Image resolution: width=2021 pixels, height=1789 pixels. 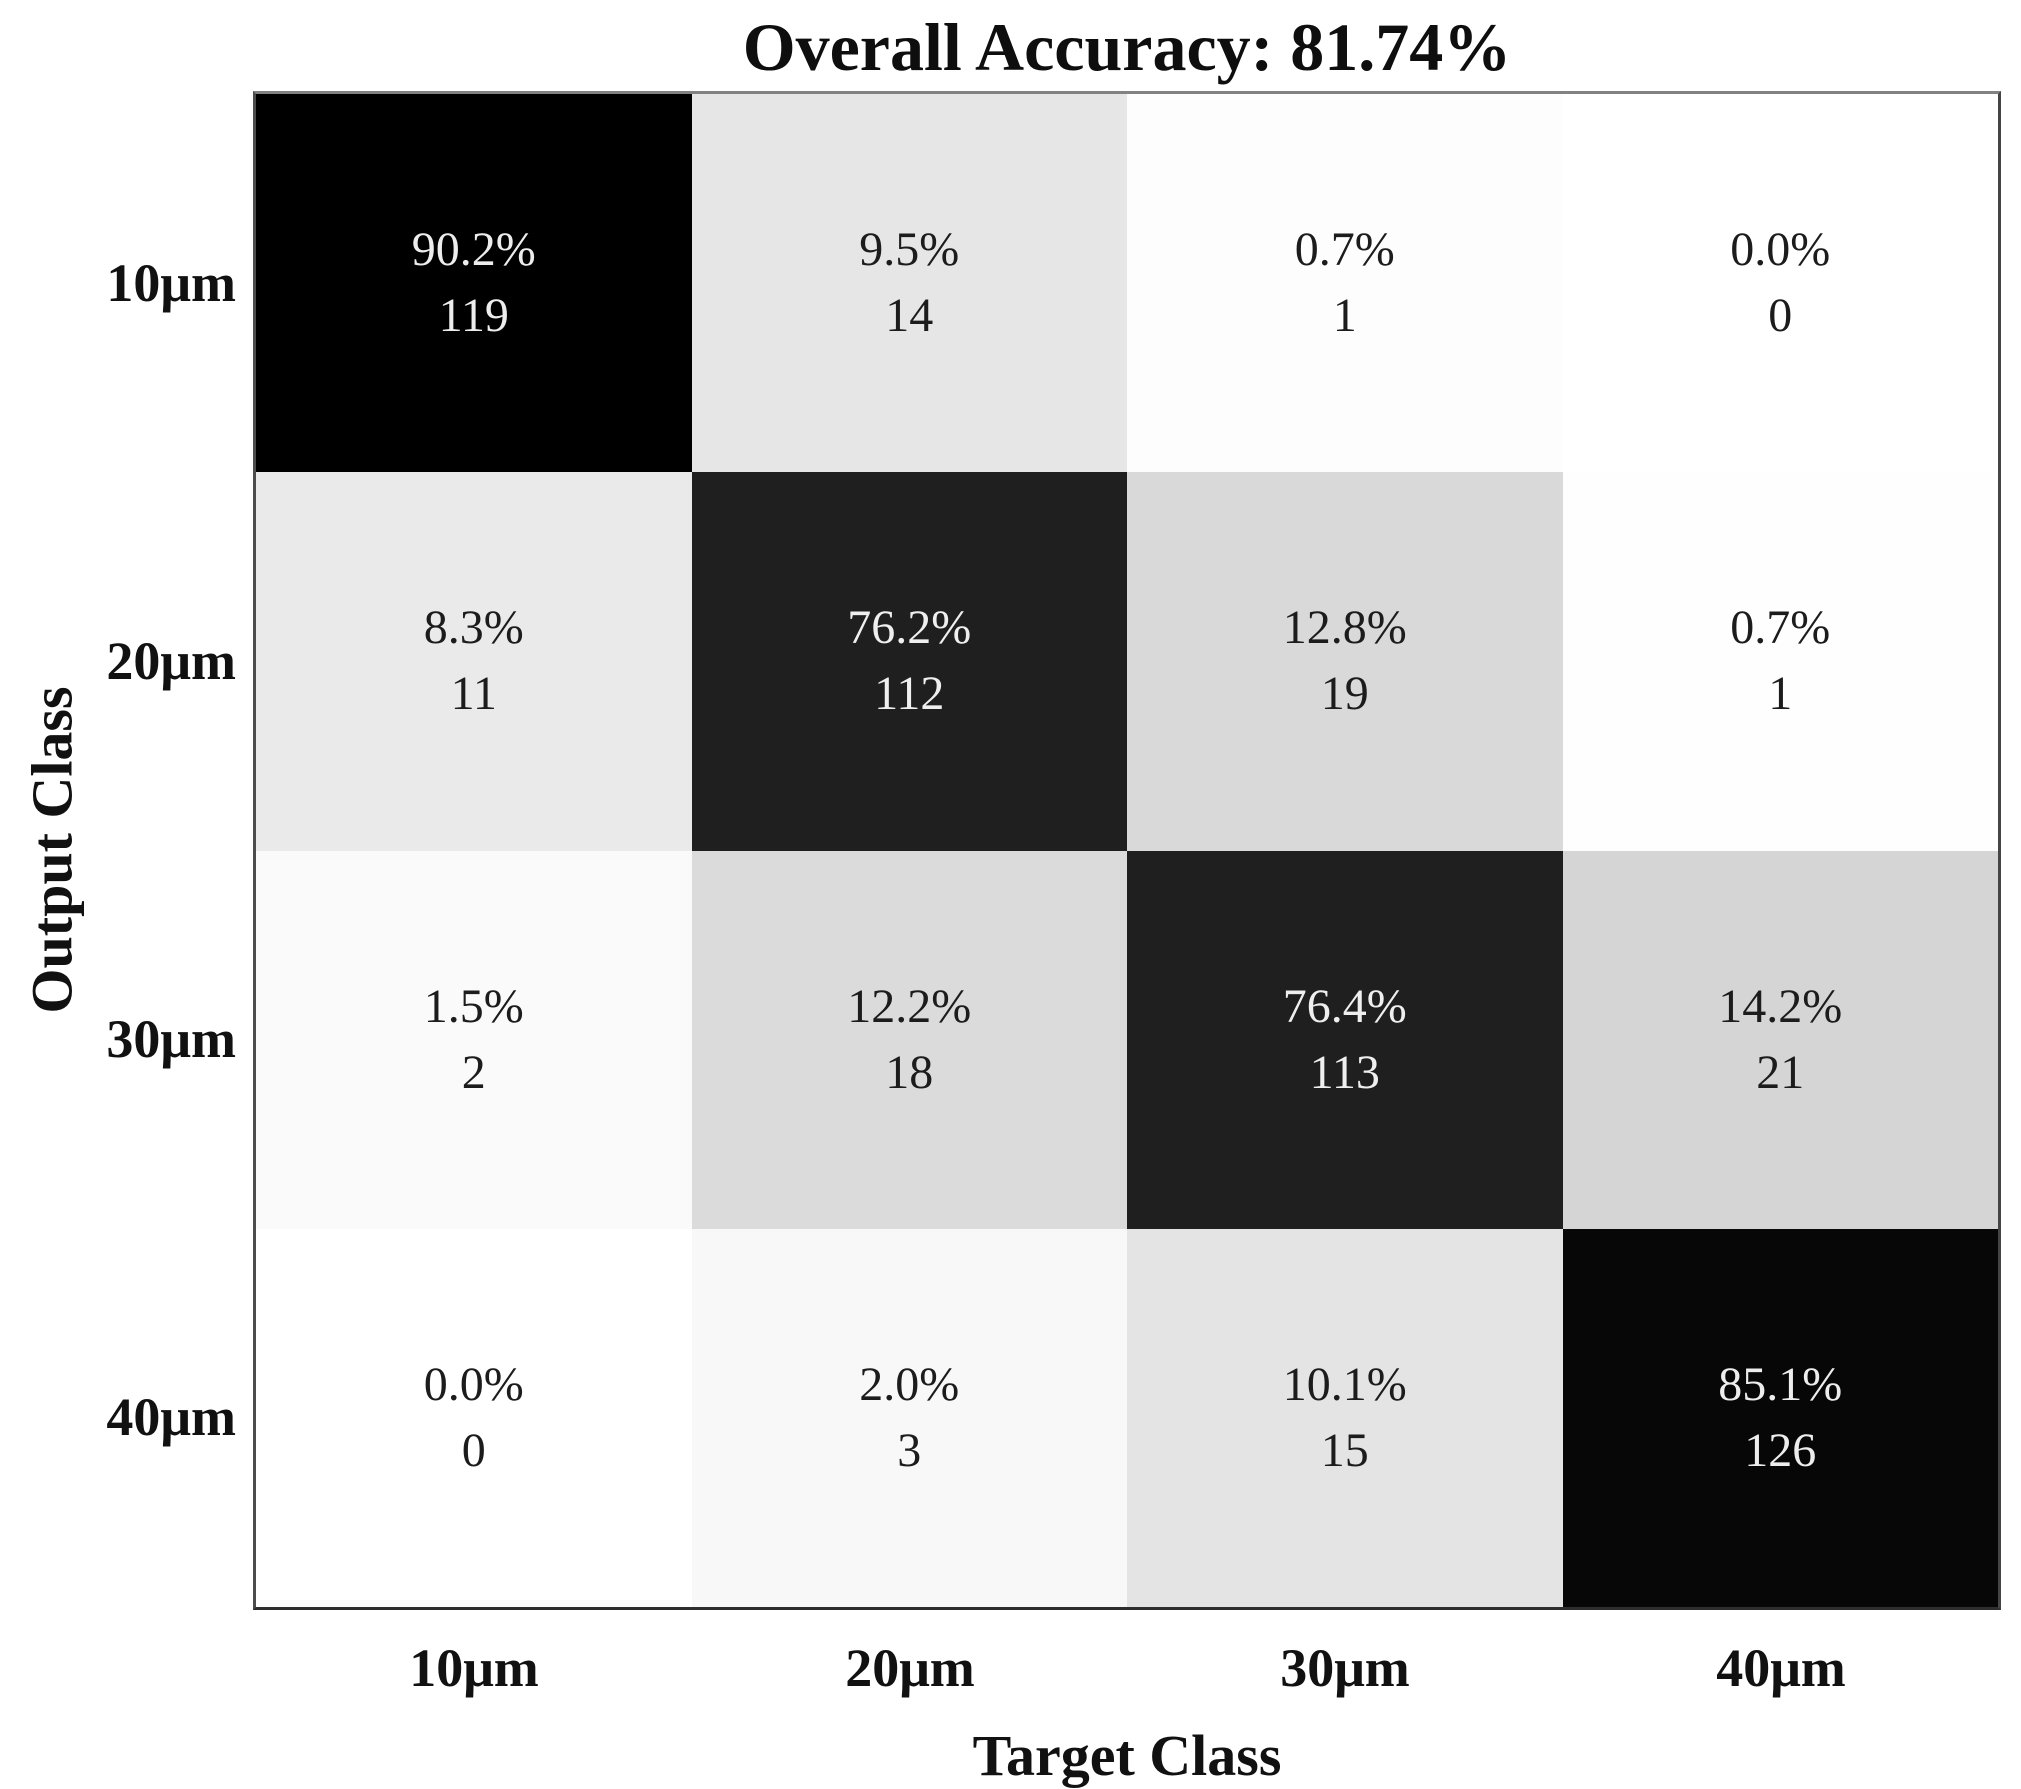 I want to click on x-tick-20um: 20μm, so click(x=910, y=1668).